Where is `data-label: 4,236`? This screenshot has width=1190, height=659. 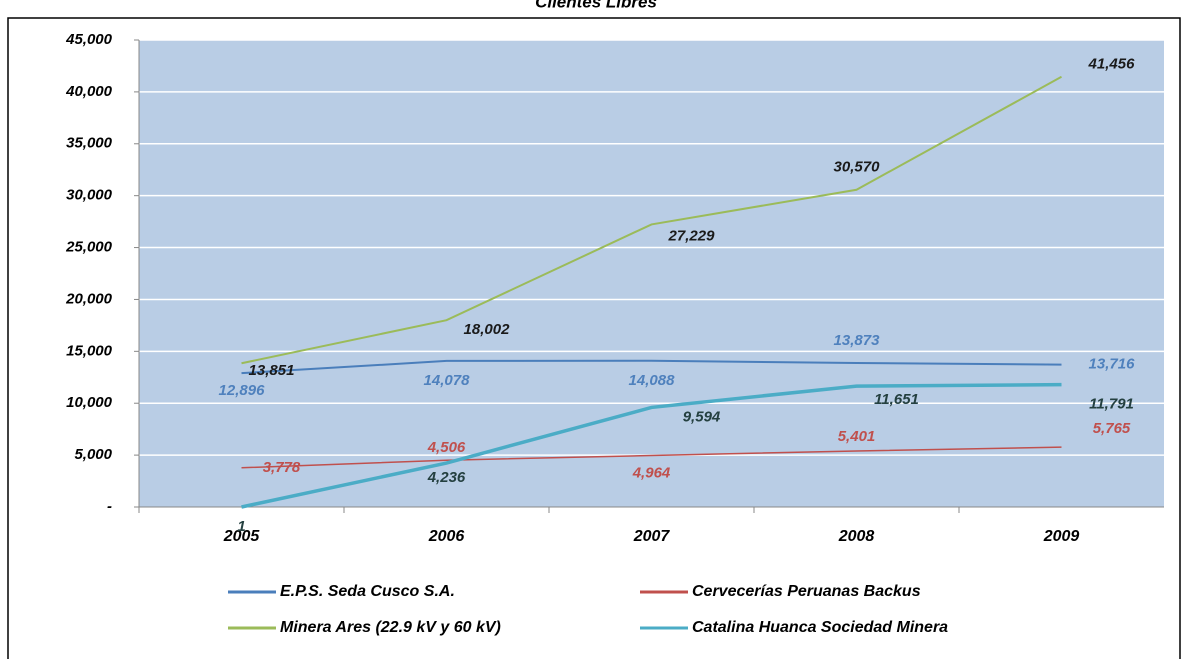 data-label: 4,236 is located at coordinates (446, 477).